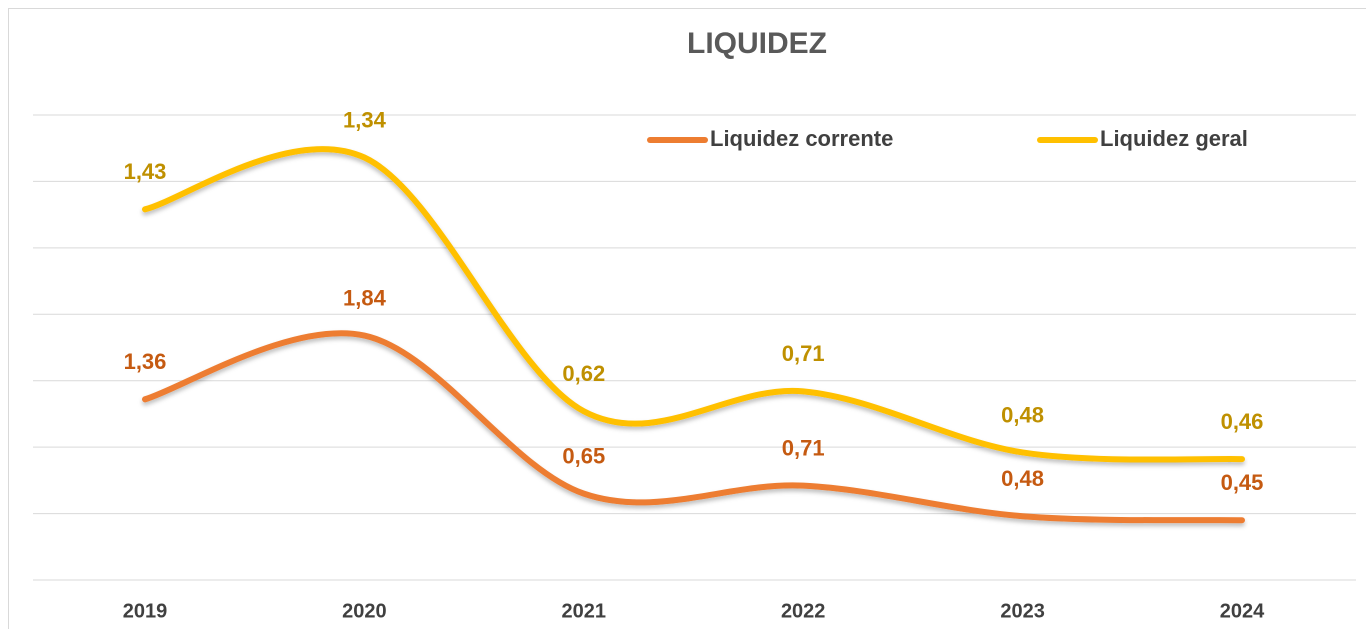 The height and width of the screenshot is (629, 1366). Describe the element at coordinates (803, 611) in the screenshot. I see `x-tick-label: 2022` at that location.